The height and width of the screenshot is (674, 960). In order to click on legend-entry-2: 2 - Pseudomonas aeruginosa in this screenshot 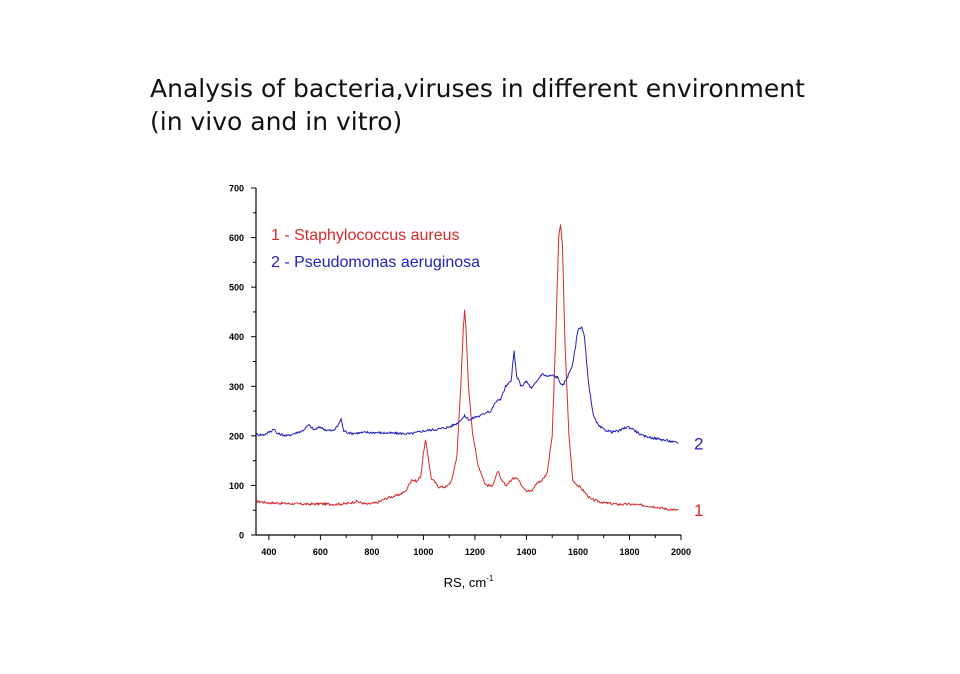, I will do `click(375, 262)`.